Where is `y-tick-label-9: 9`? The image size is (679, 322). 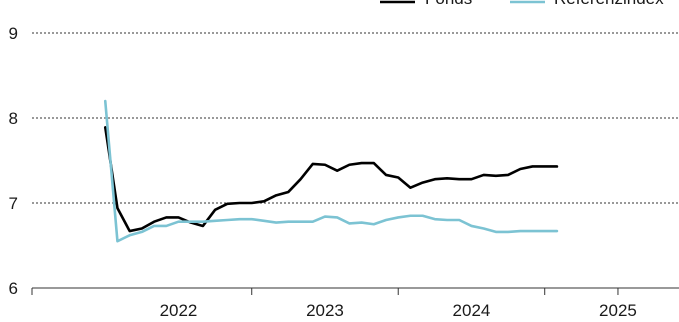 y-tick-label-9: 9 is located at coordinates (13, 33).